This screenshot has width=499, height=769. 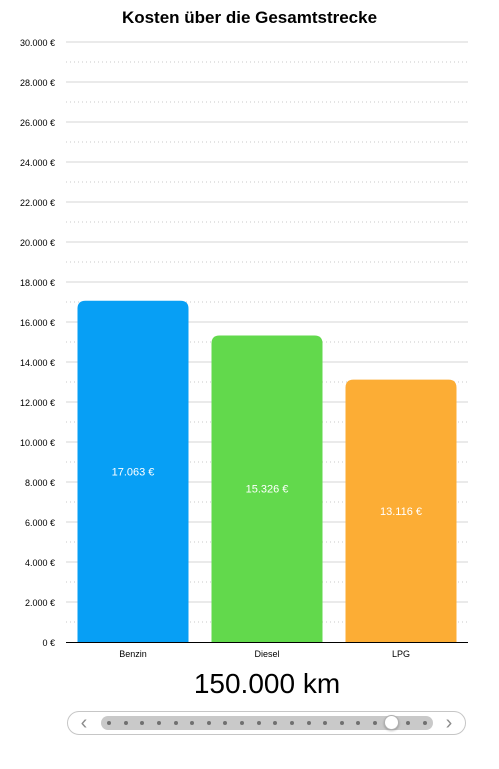 I want to click on slider-thumb, so click(x=392, y=722).